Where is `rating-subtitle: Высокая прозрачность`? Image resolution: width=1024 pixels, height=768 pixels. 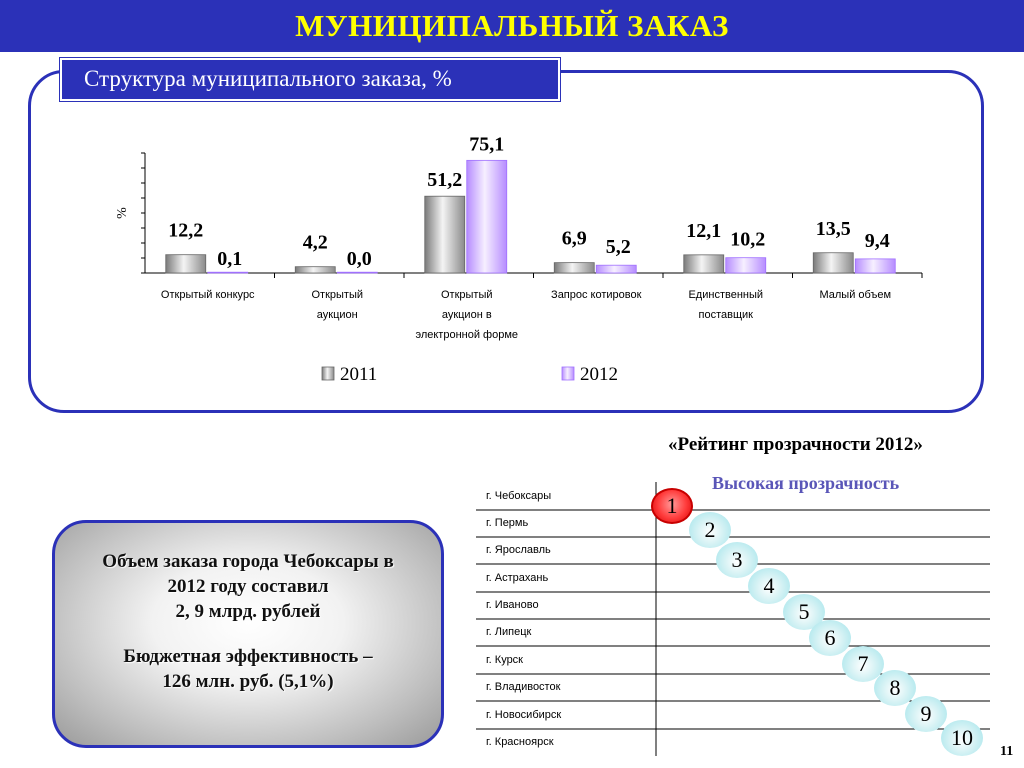
rating-subtitle: Высокая прозрачность is located at coordinates (806, 483).